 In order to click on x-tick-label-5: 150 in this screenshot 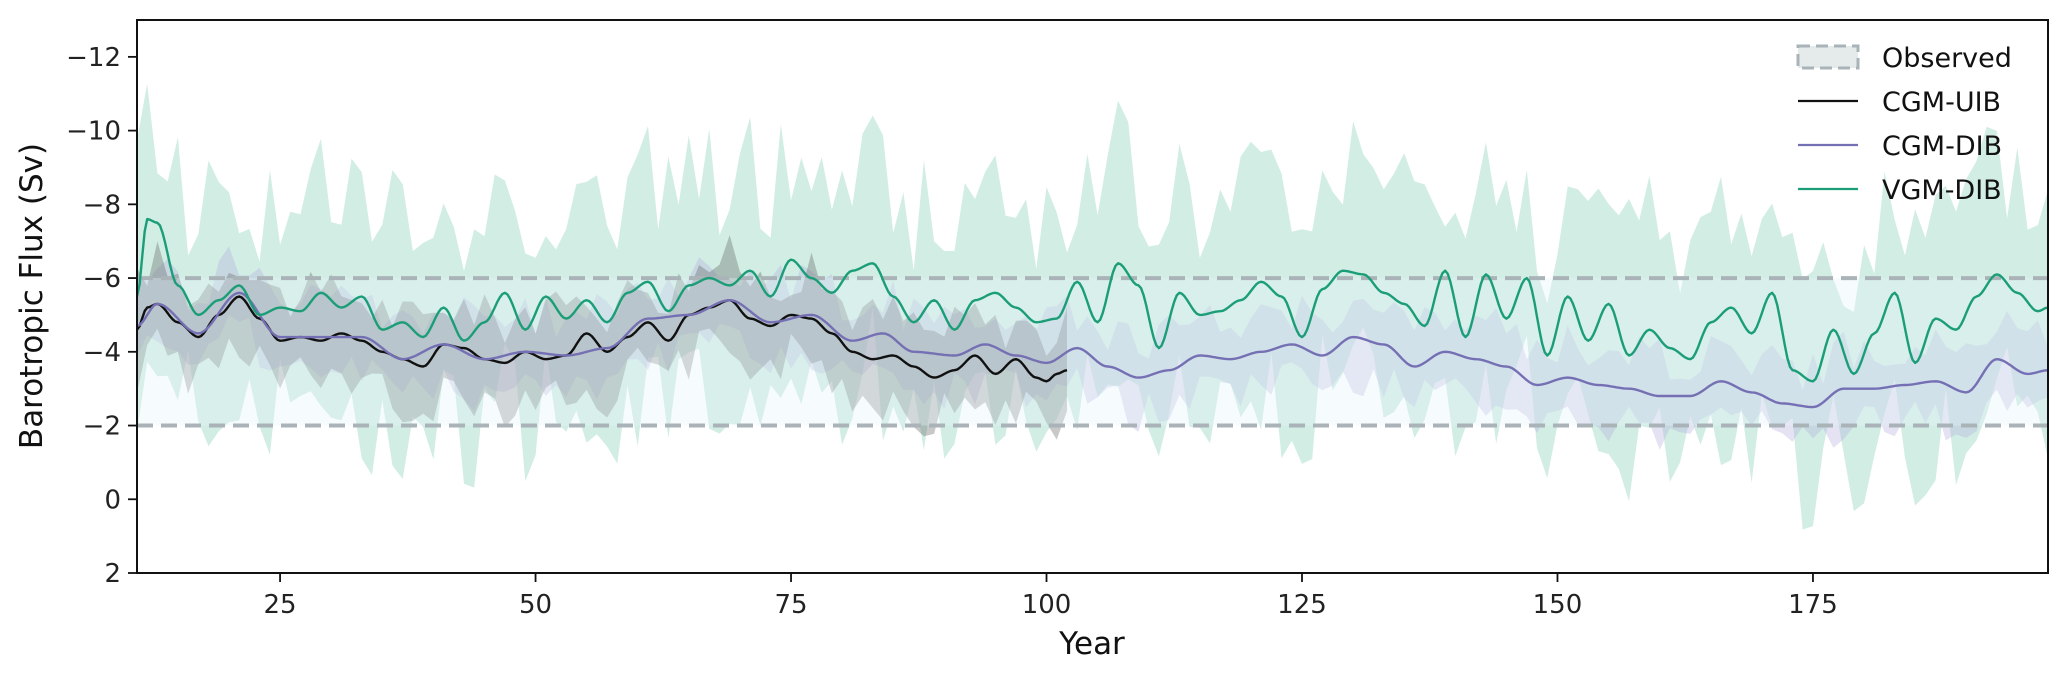, I will do `click(1558, 605)`.